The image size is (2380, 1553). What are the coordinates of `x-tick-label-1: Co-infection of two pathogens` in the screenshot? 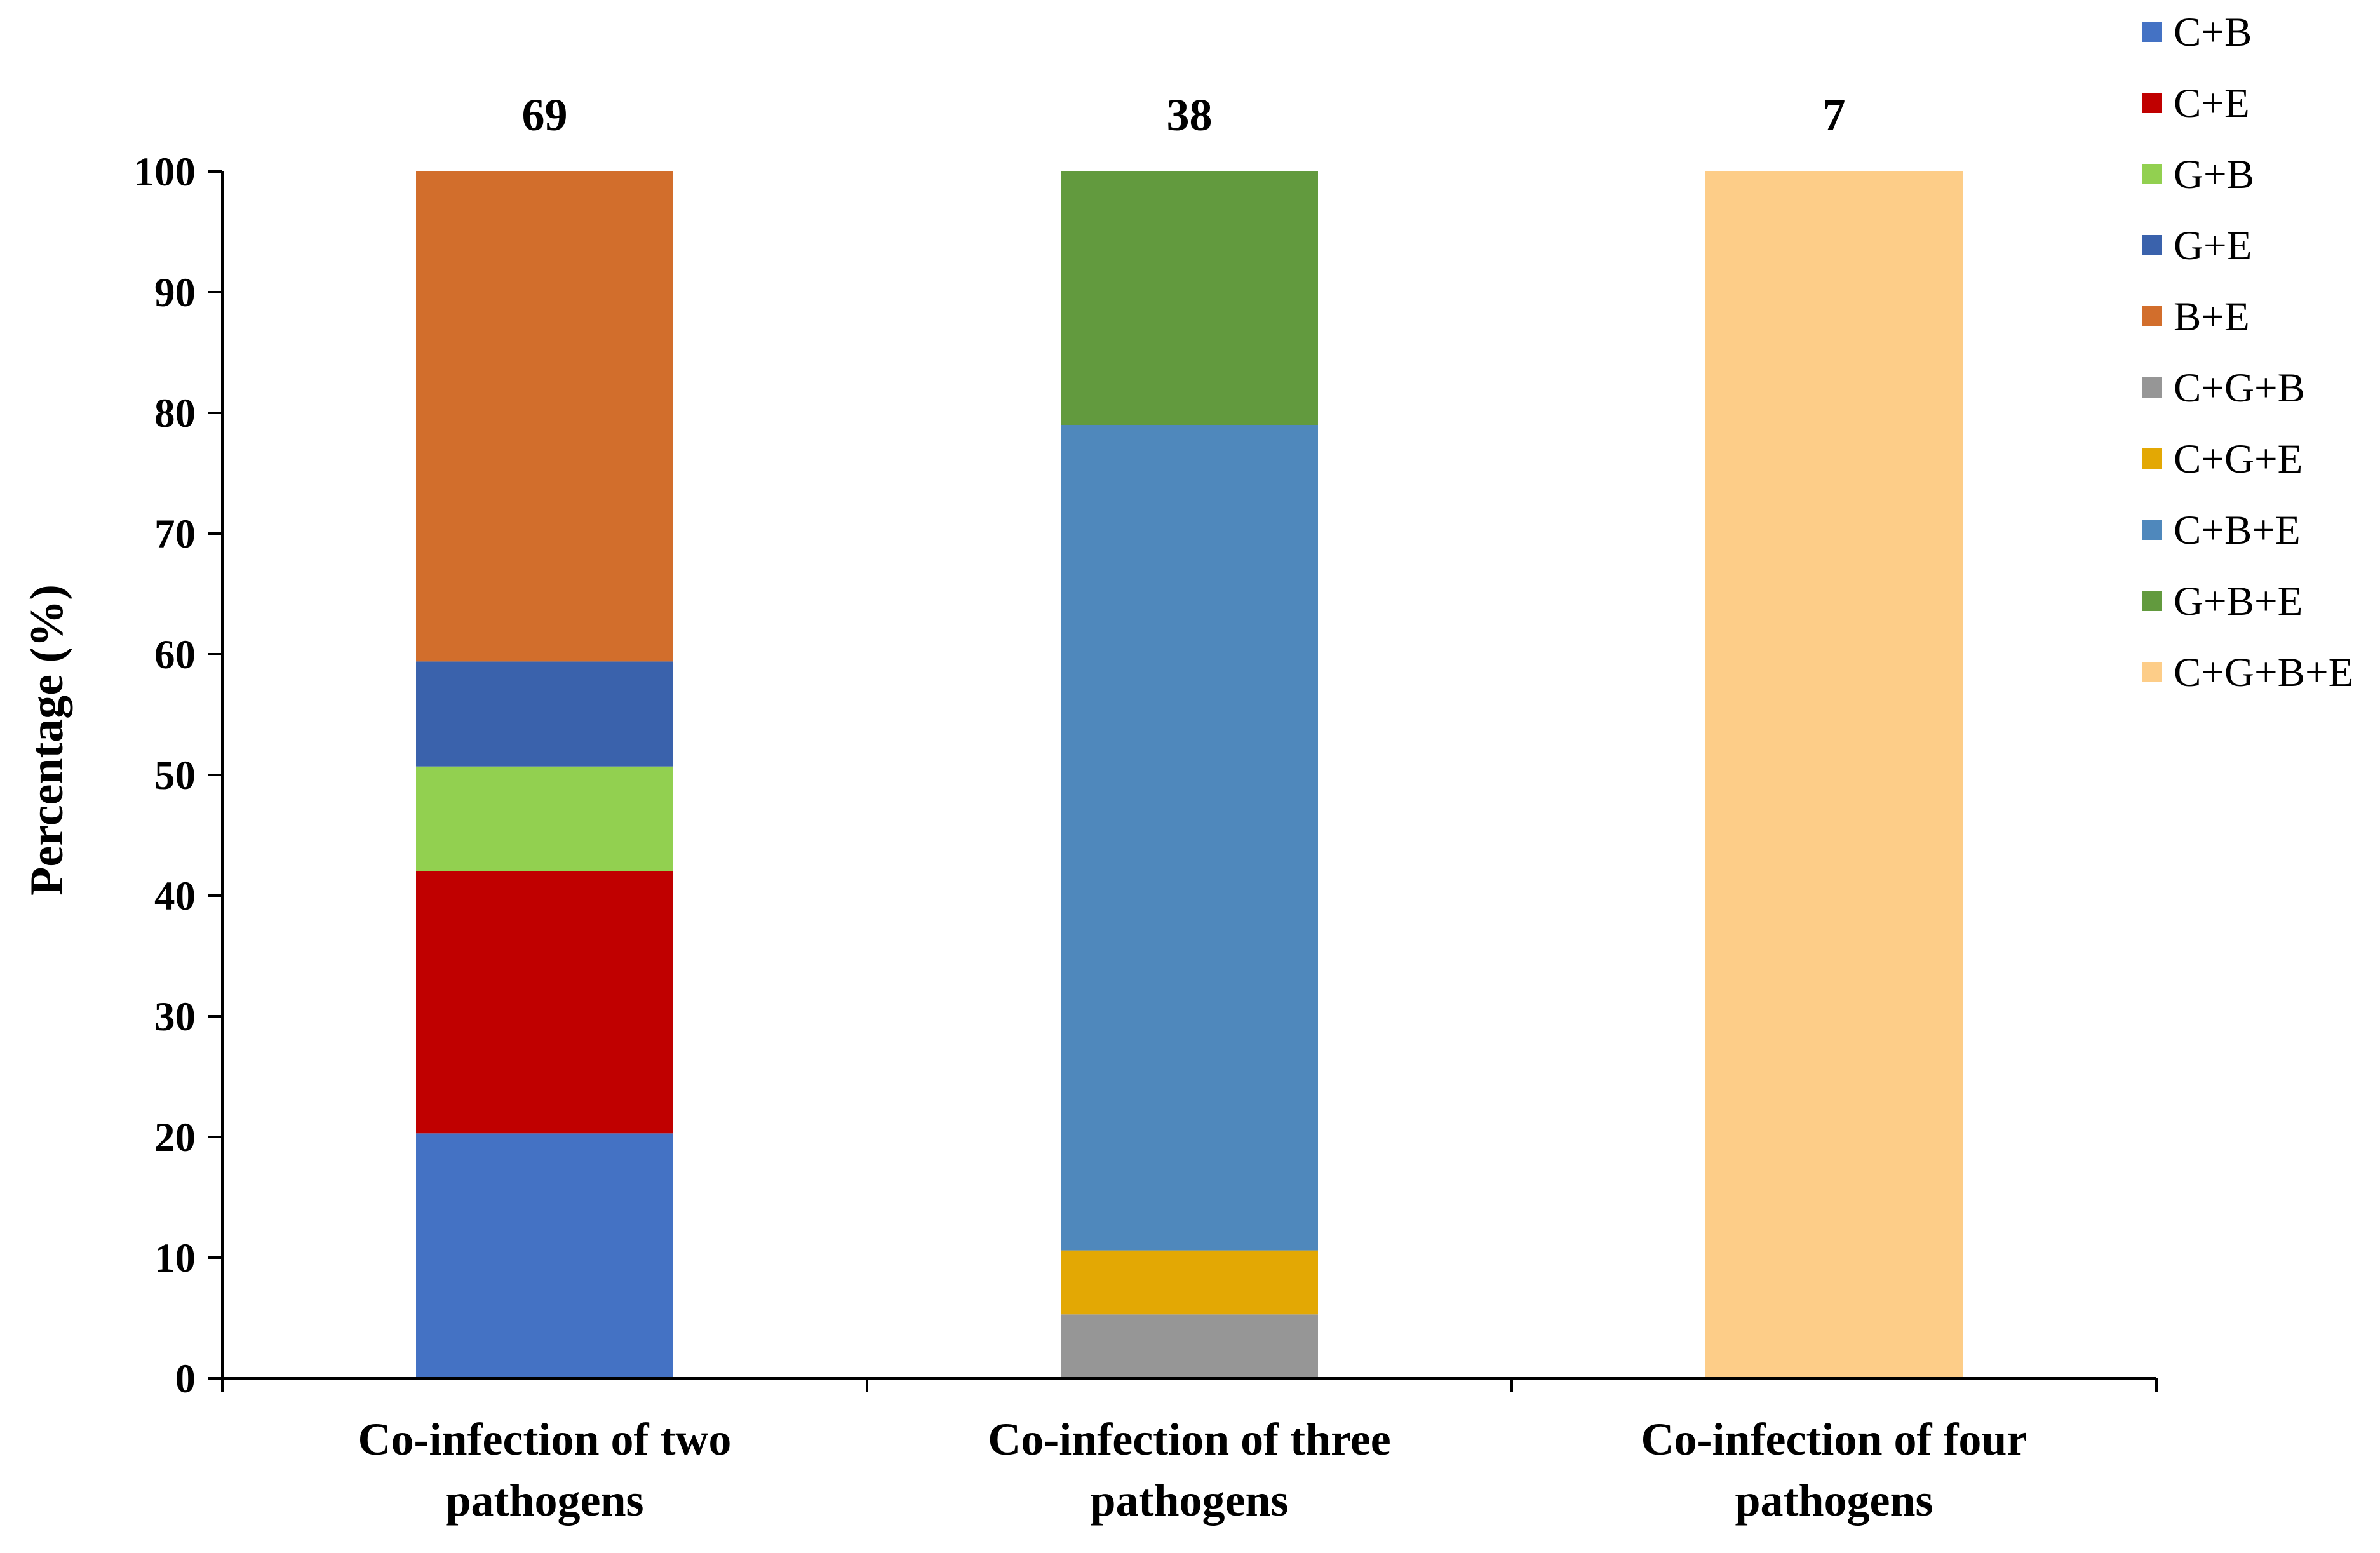 It's located at (545, 1470).